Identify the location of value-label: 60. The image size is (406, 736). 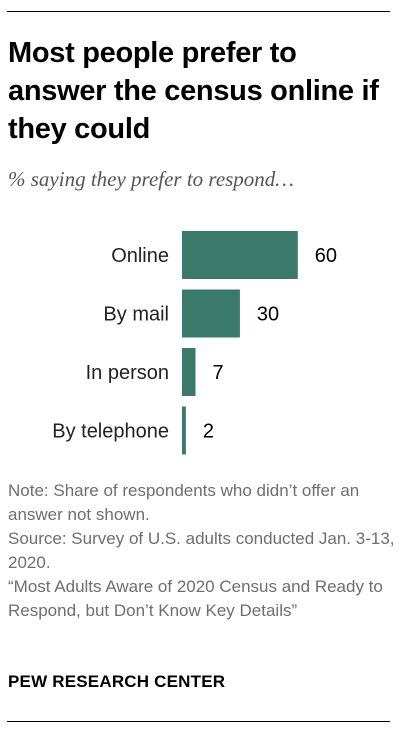
(326, 256).